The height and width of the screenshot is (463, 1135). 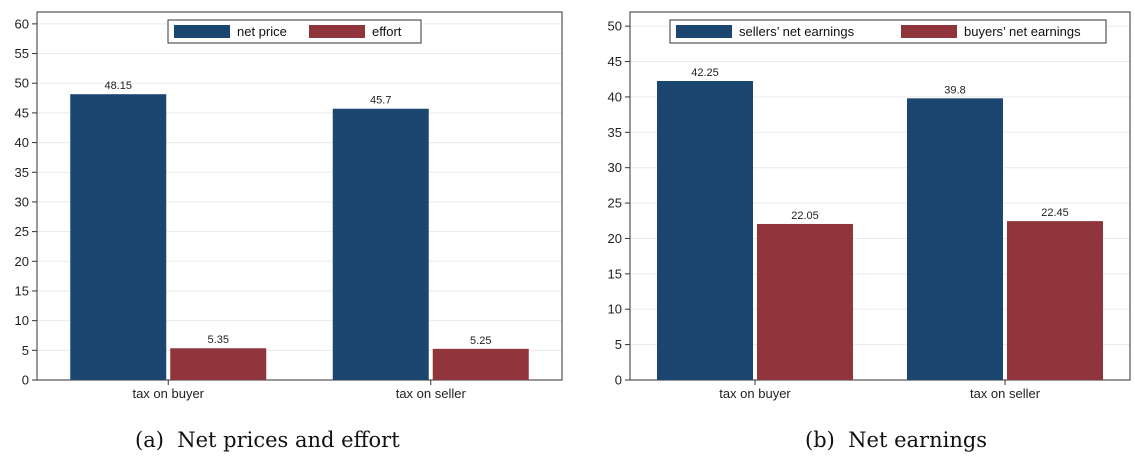 What do you see at coordinates (705, 73) in the screenshot?
I see `data-label: 42.25` at bounding box center [705, 73].